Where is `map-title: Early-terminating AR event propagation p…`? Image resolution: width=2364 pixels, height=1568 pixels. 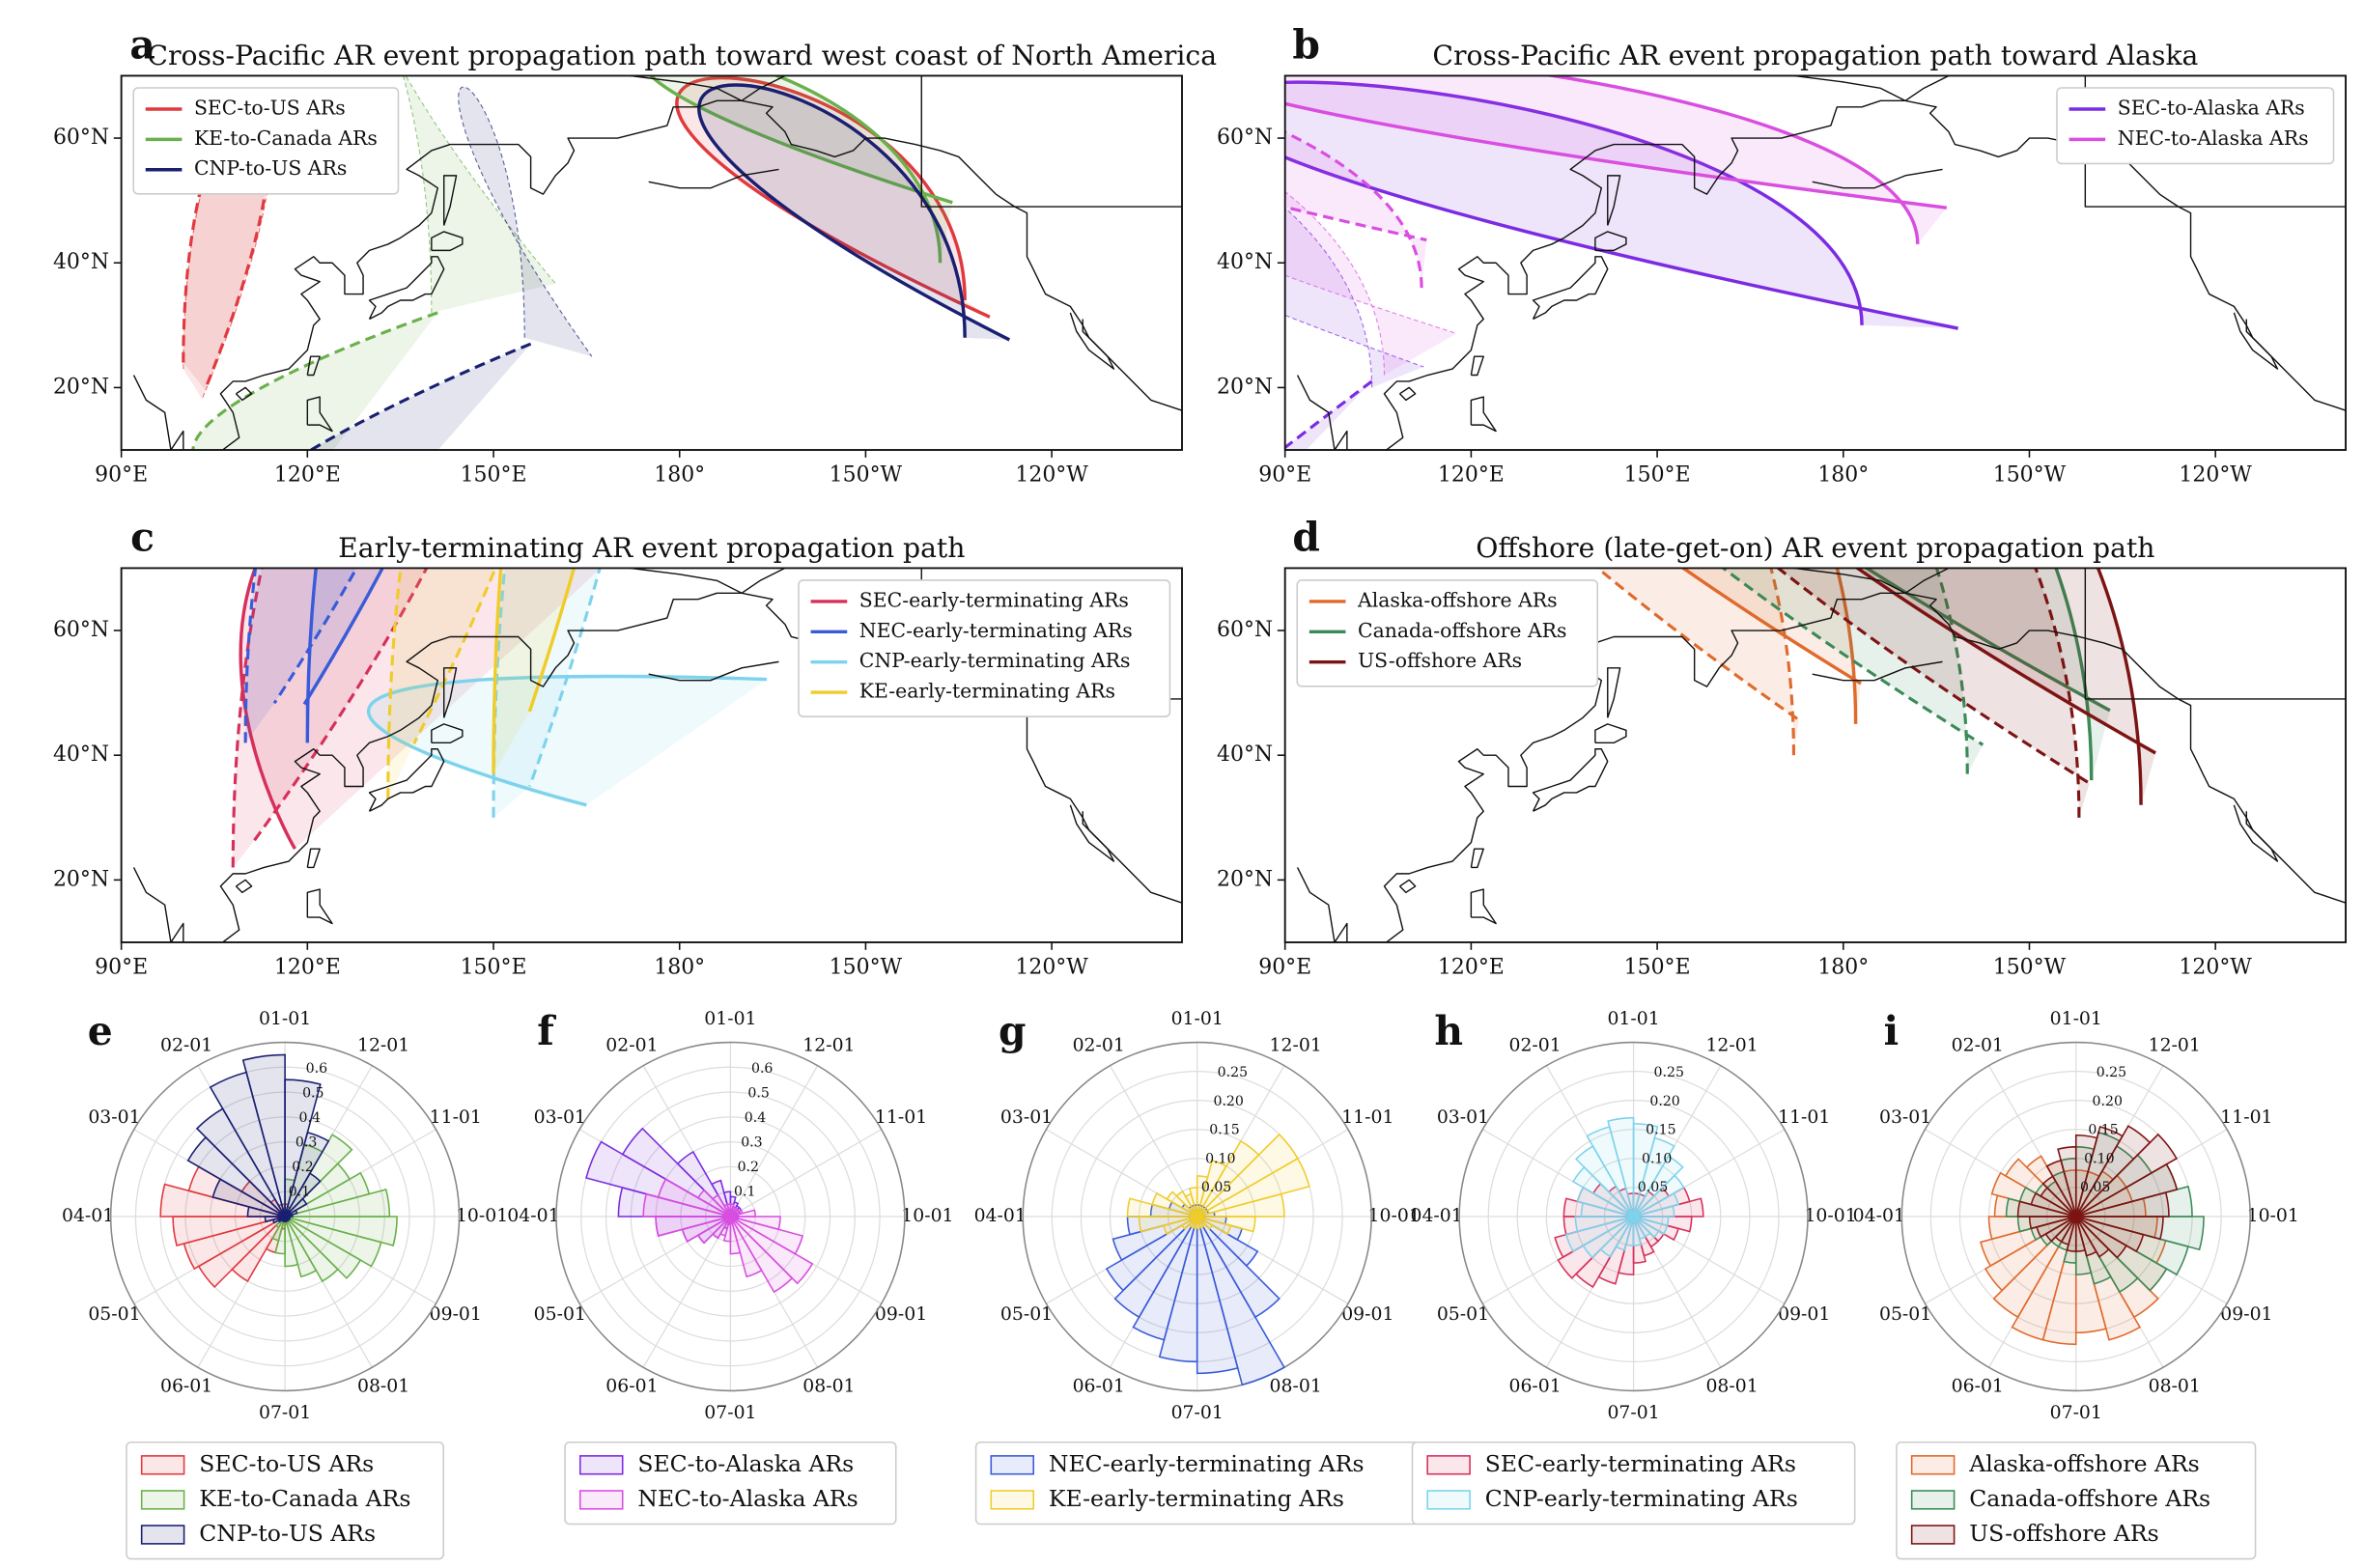 map-title: Early-terminating AR event propagation p… is located at coordinates (651, 548).